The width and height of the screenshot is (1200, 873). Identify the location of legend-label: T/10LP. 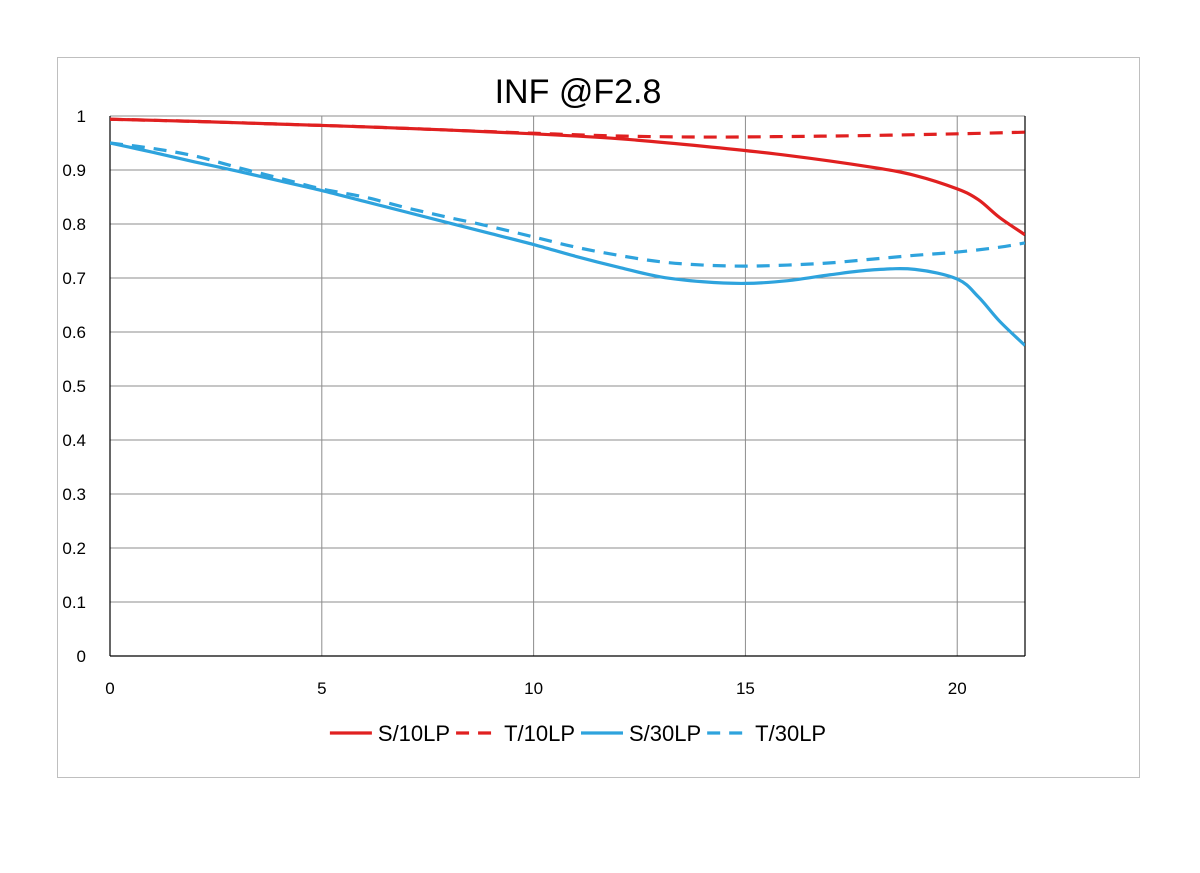
(539, 733).